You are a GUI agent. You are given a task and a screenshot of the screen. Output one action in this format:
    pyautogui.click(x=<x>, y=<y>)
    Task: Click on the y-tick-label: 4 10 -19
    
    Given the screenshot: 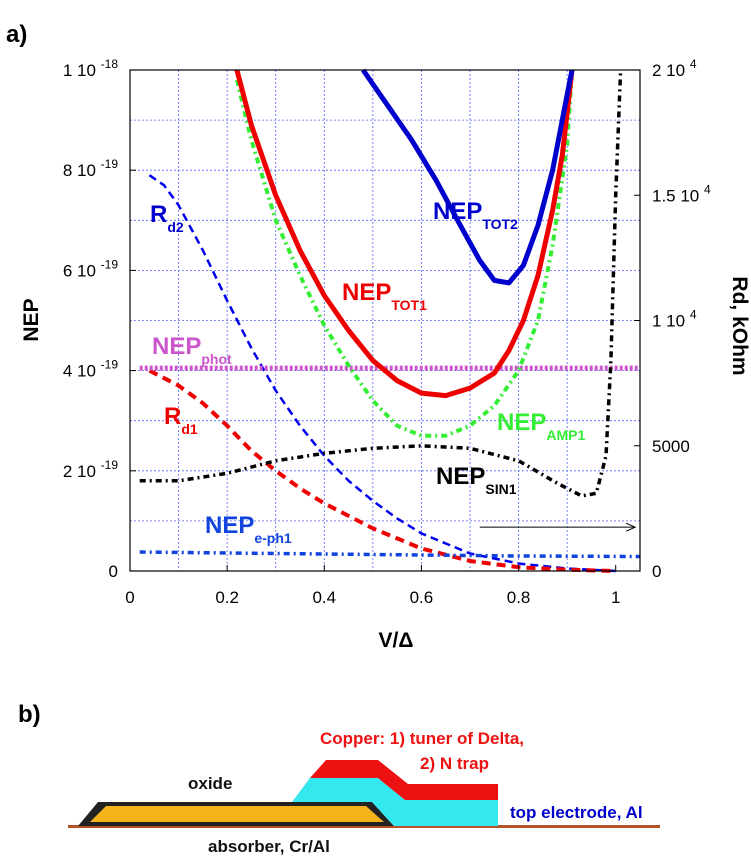 What is the action you would take?
    pyautogui.click(x=90, y=369)
    